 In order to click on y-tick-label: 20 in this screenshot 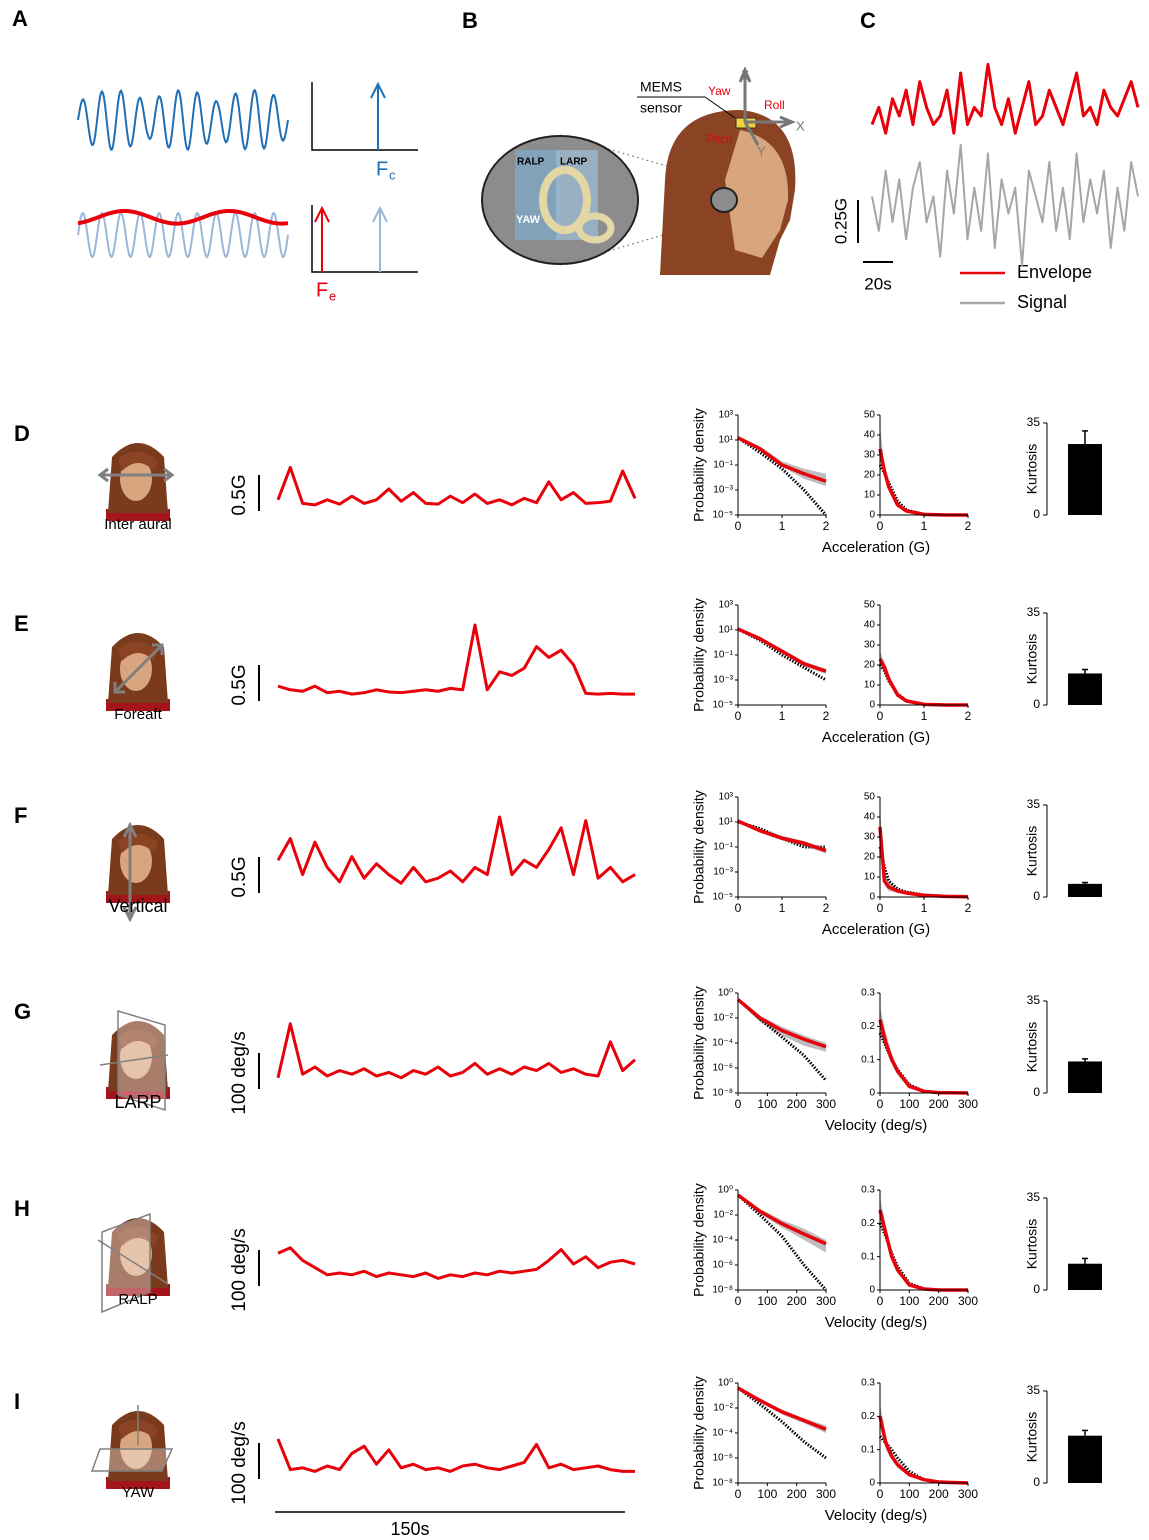, I will do `click(870, 475)`.